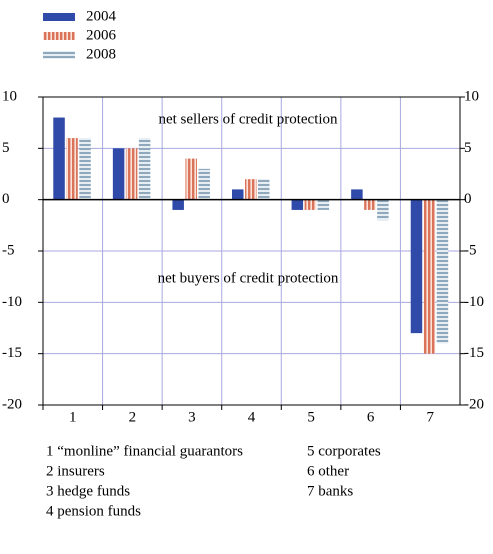 The image size is (493, 554). What do you see at coordinates (430, 417) in the screenshot?
I see `x-tick-label: 7` at bounding box center [430, 417].